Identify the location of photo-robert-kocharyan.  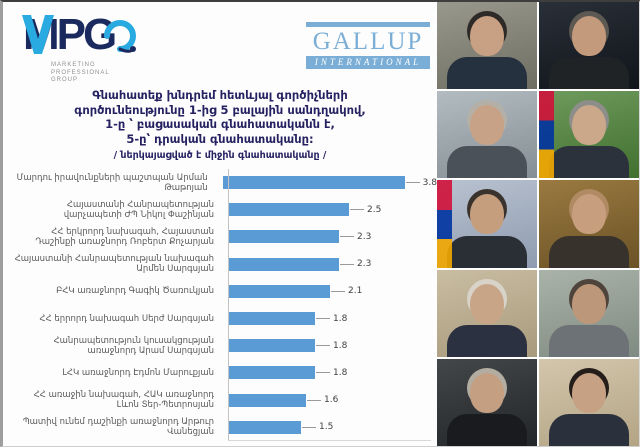
(487, 135).